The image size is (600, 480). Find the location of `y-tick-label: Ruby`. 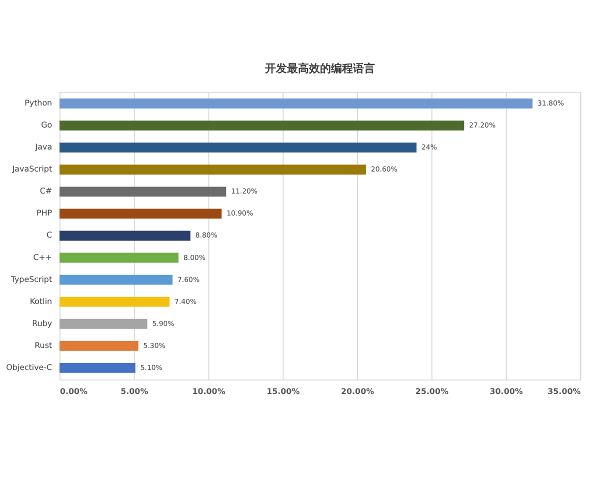

y-tick-label: Ruby is located at coordinates (42, 323).